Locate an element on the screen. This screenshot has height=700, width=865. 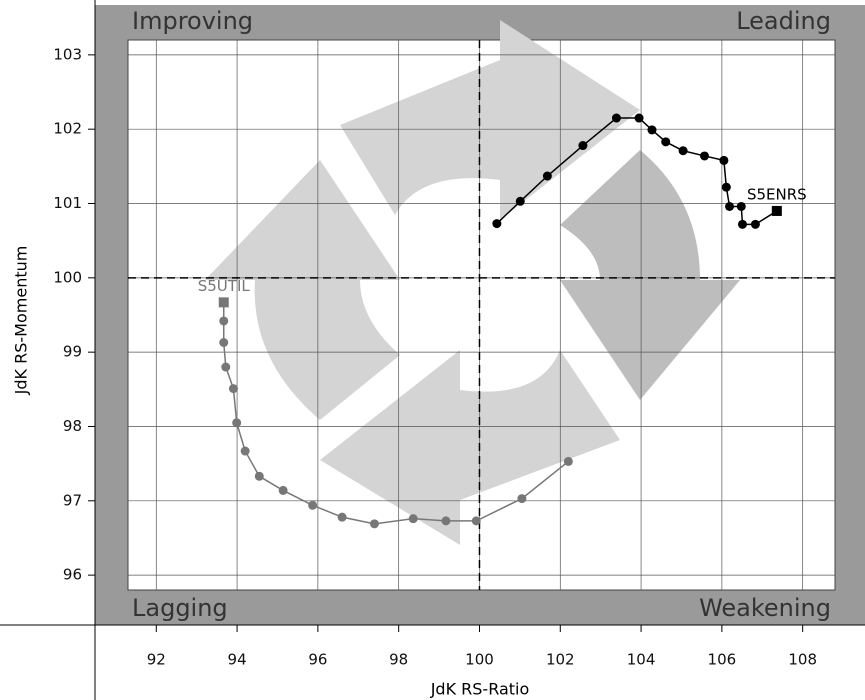
x-tick-label: 96 is located at coordinates (317, 660).